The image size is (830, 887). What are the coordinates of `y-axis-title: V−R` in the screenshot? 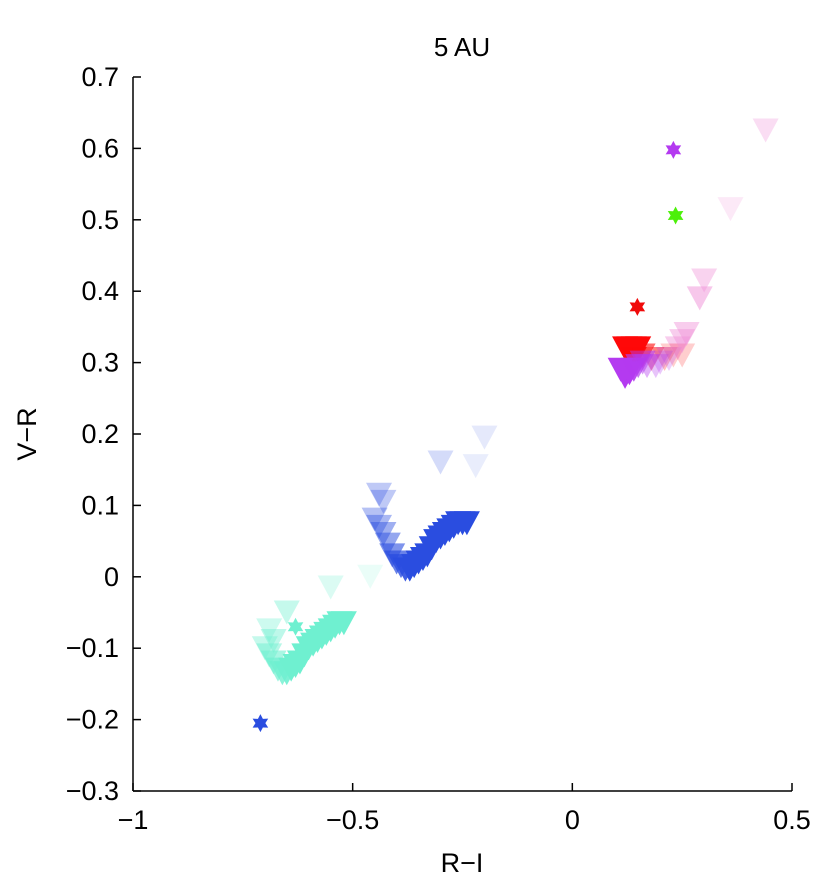 It's located at (27, 433).